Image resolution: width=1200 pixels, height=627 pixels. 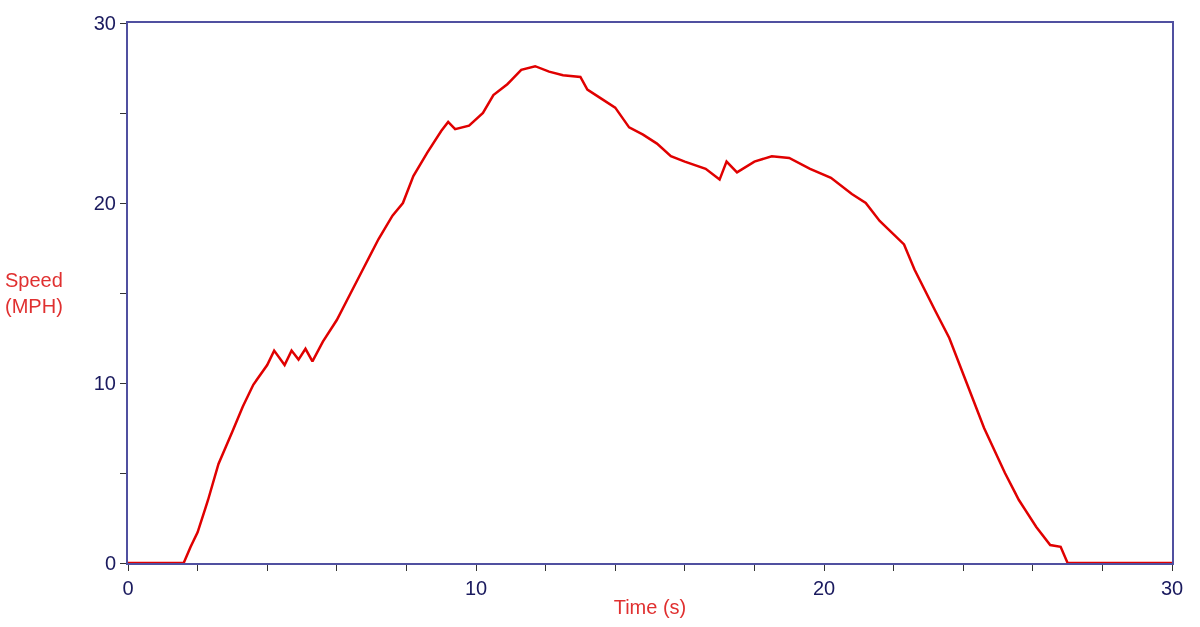 I want to click on x-tick-label: 10, so click(x=476, y=588).